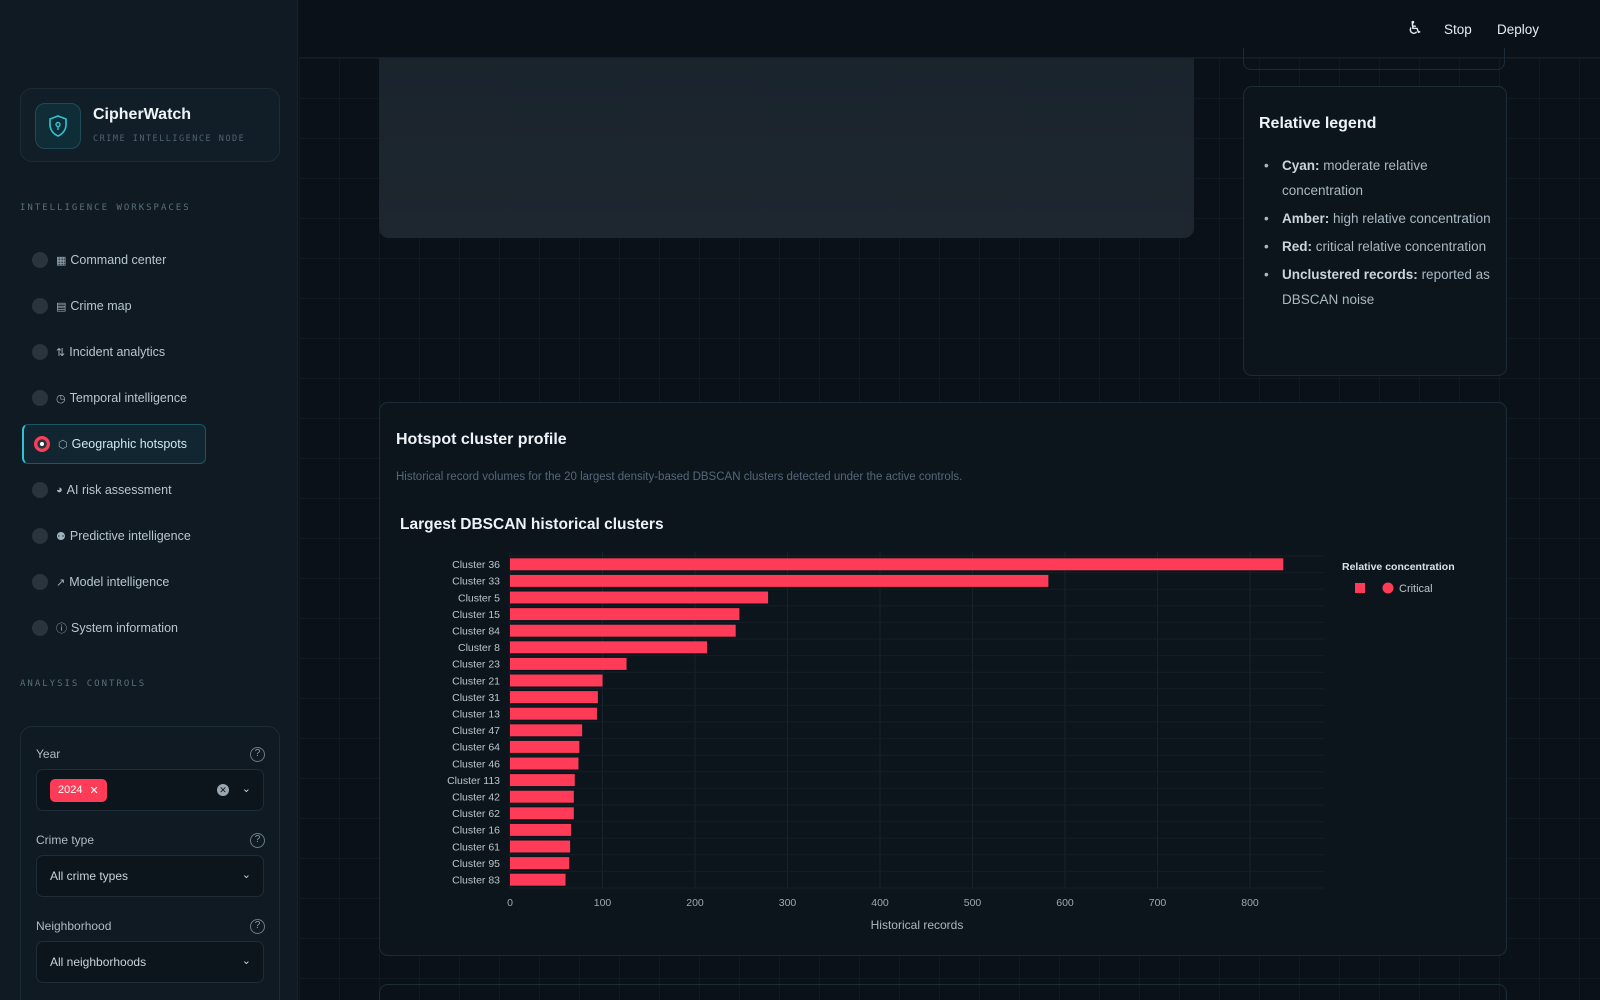  What do you see at coordinates (1388, 588) in the screenshot?
I see `legend-marker` at bounding box center [1388, 588].